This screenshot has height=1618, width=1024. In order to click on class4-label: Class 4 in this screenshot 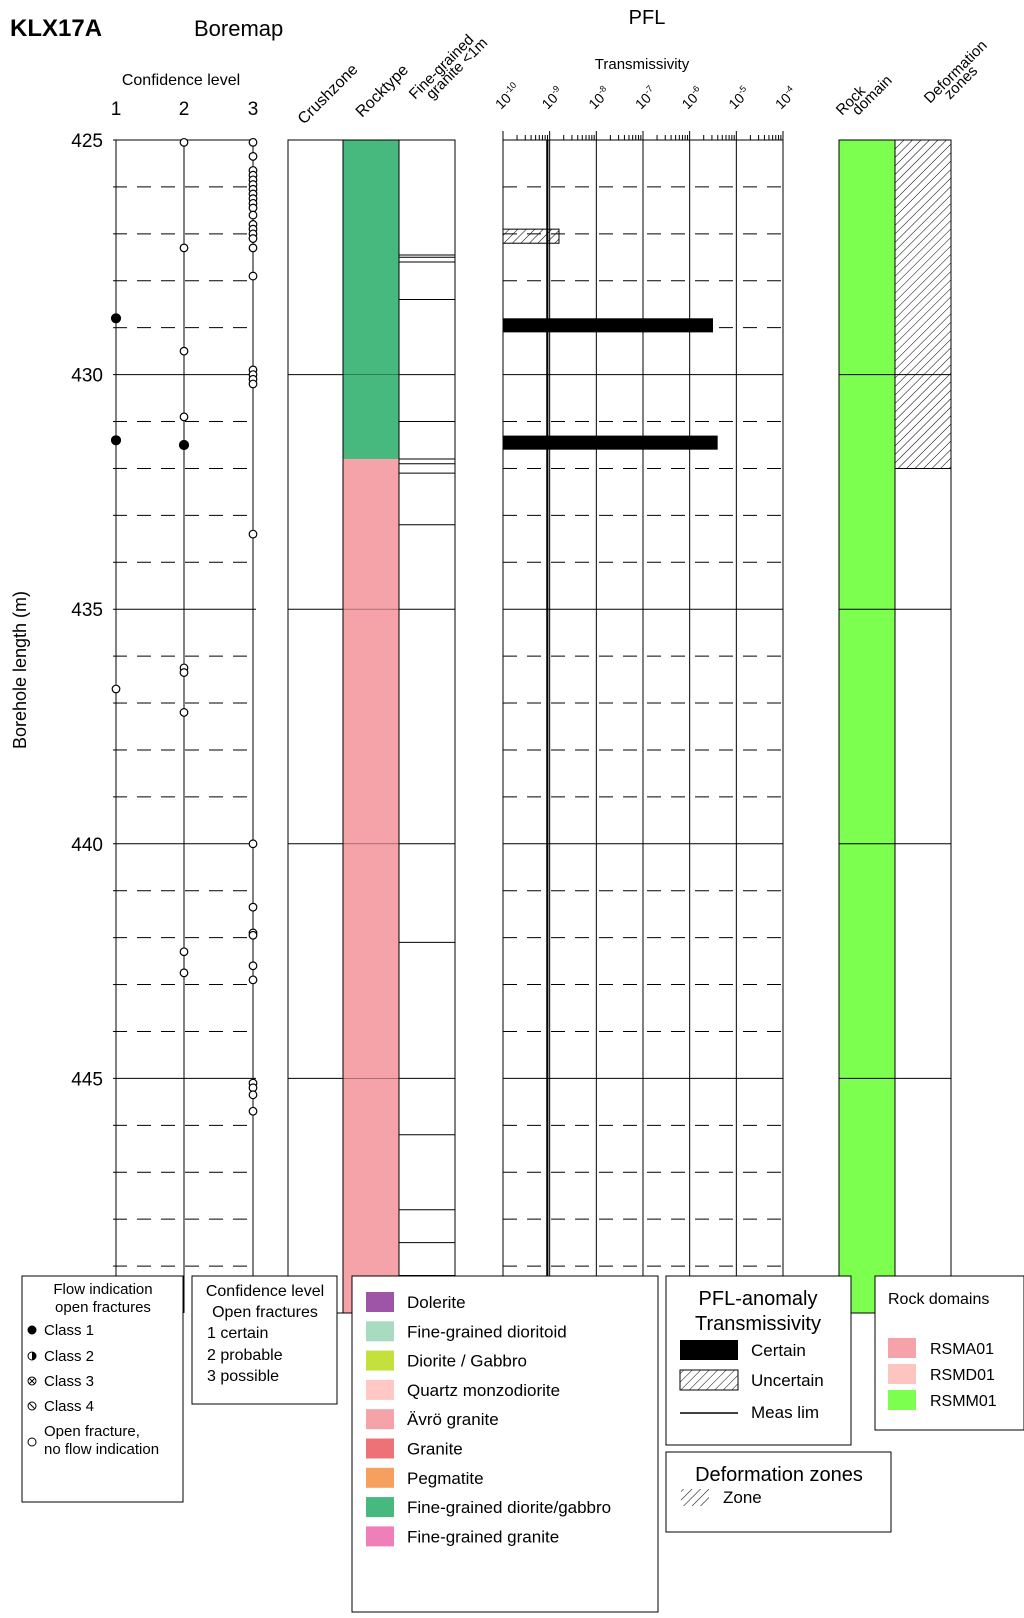, I will do `click(69, 1406)`.